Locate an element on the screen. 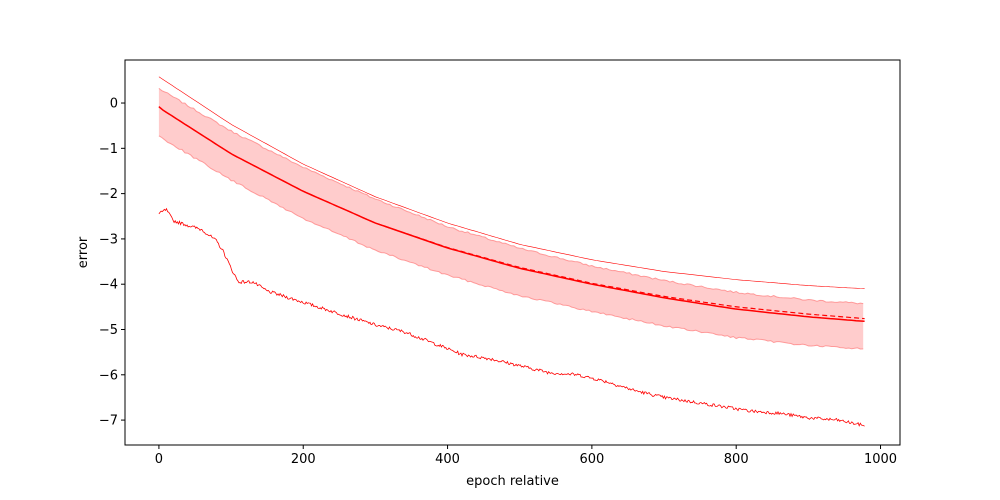  y-tick-label: −4 is located at coordinates (108, 285).